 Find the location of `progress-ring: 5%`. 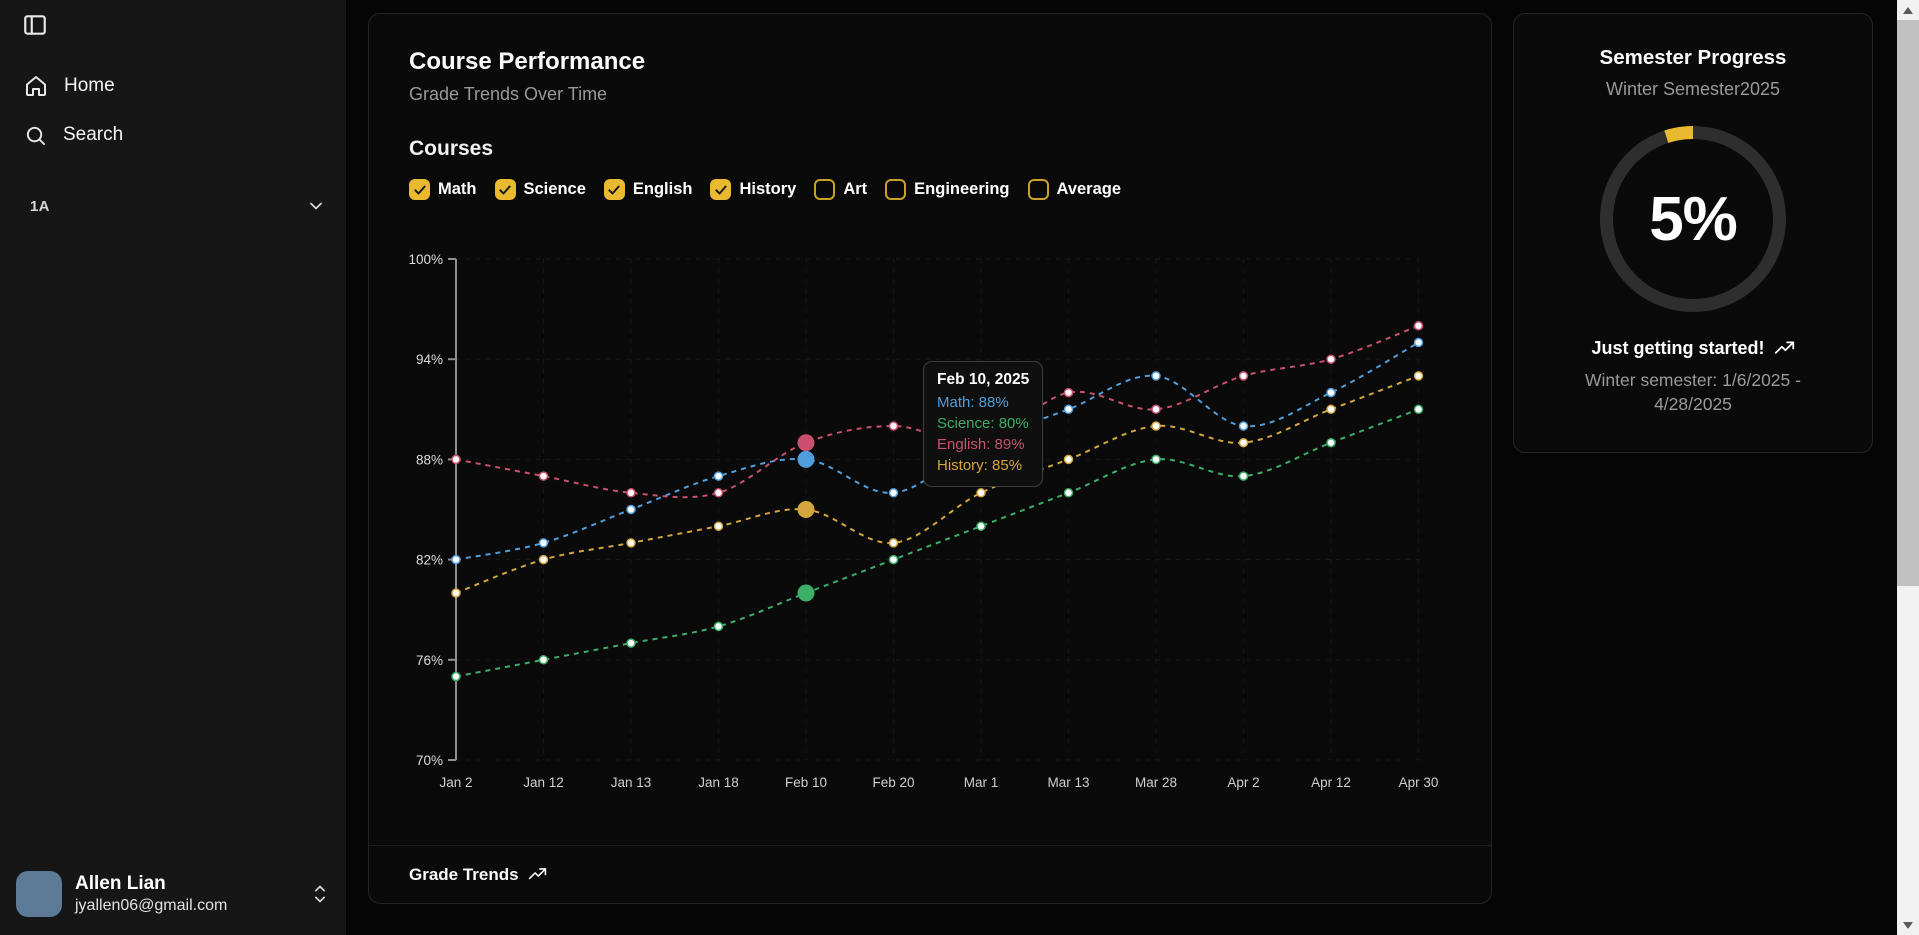

progress-ring: 5% is located at coordinates (1693, 219).